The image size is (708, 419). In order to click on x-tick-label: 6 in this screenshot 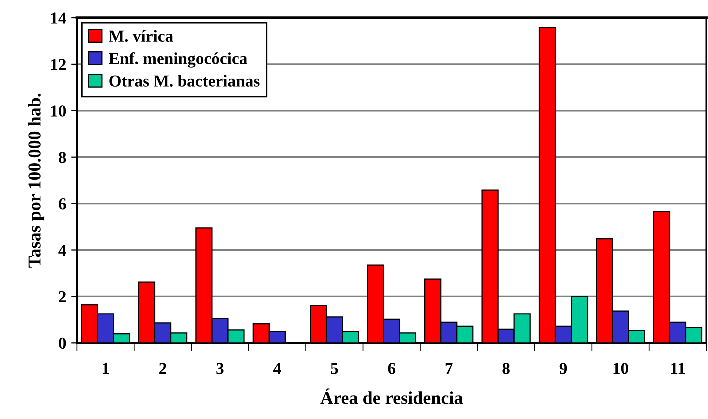, I will do `click(392, 368)`.